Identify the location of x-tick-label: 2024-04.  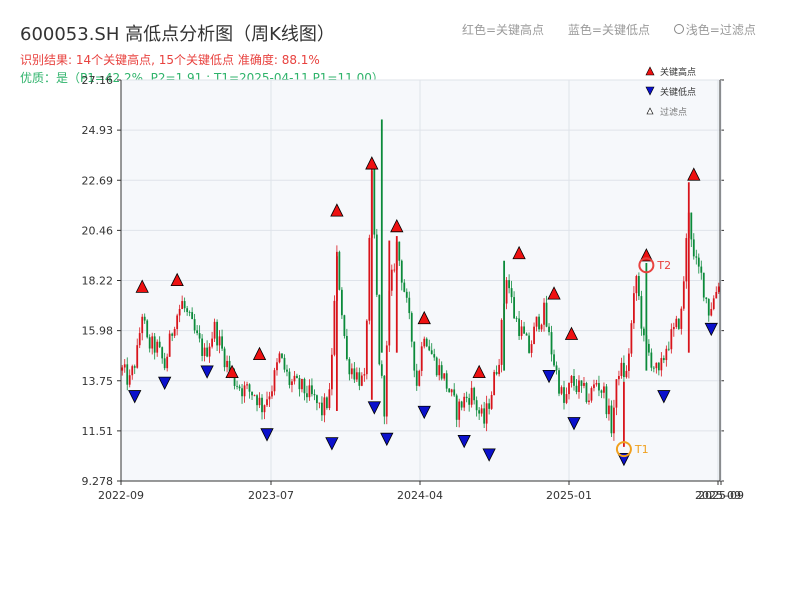
(420, 495).